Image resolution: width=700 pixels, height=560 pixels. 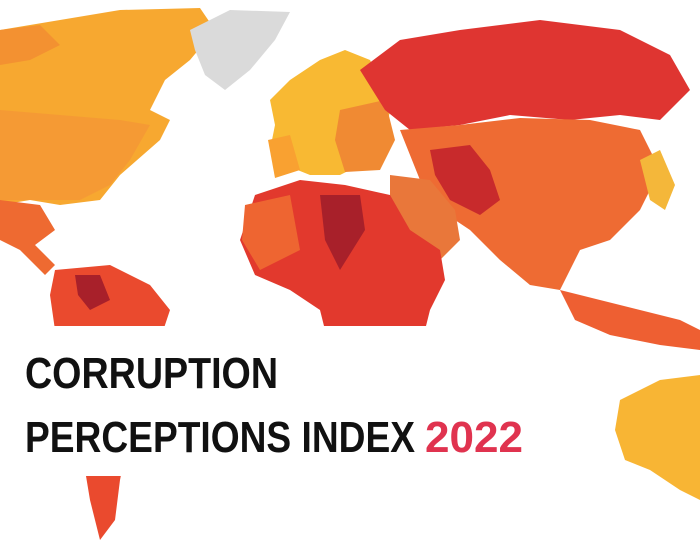 I want to click on greenland, so click(x=240, y=50).